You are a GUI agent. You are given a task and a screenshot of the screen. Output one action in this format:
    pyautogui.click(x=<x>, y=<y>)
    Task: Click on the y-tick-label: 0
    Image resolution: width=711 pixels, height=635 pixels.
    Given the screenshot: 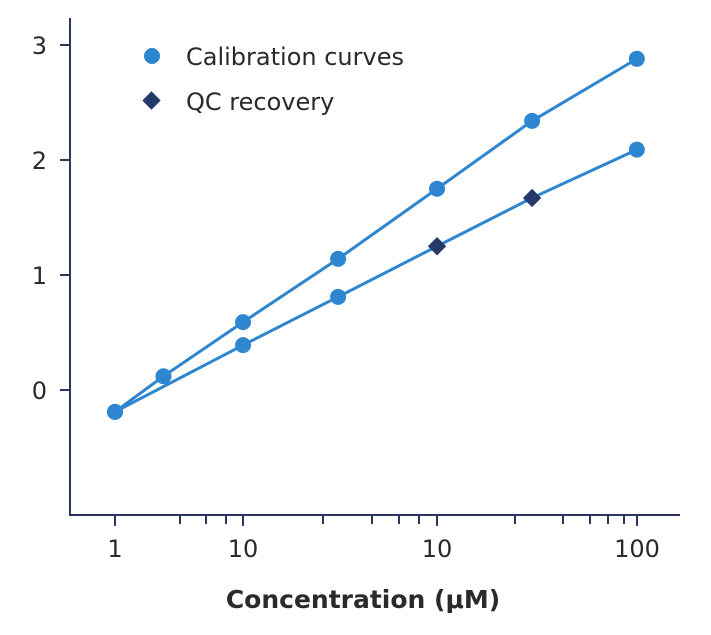 What is the action you would take?
    pyautogui.click(x=39, y=391)
    